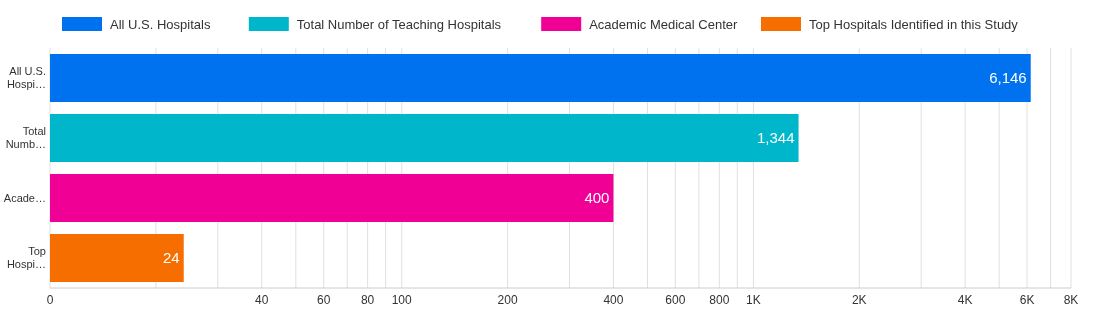 This screenshot has width=1097, height=336. I want to click on data-label: 24, so click(171, 258).